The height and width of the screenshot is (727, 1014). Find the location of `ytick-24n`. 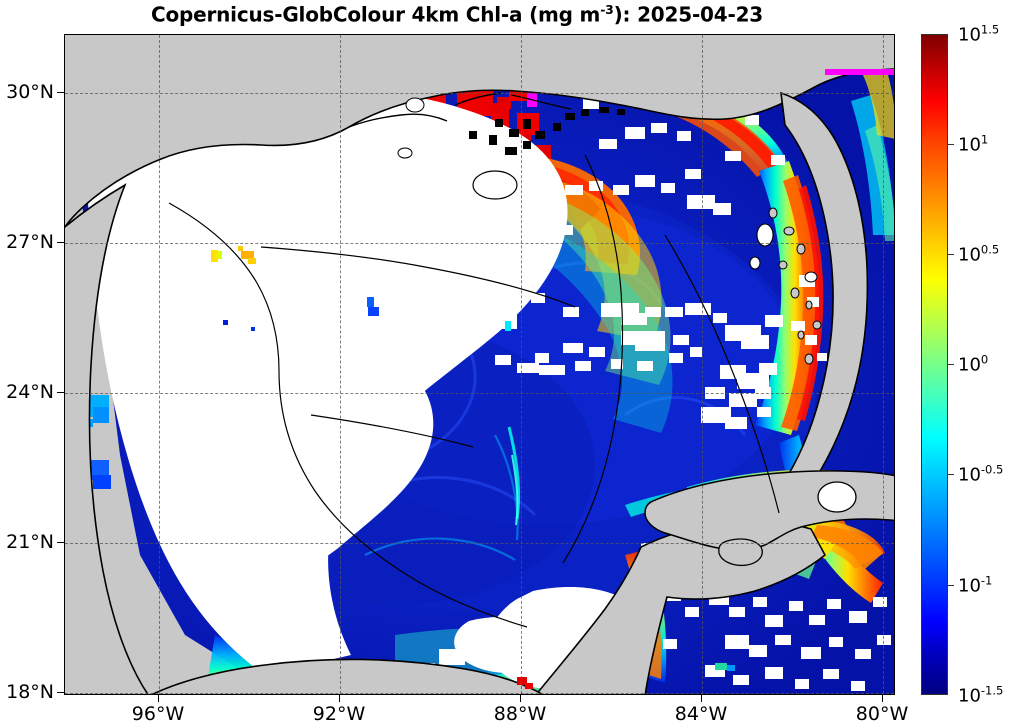

ytick-24n is located at coordinates (60, 392).